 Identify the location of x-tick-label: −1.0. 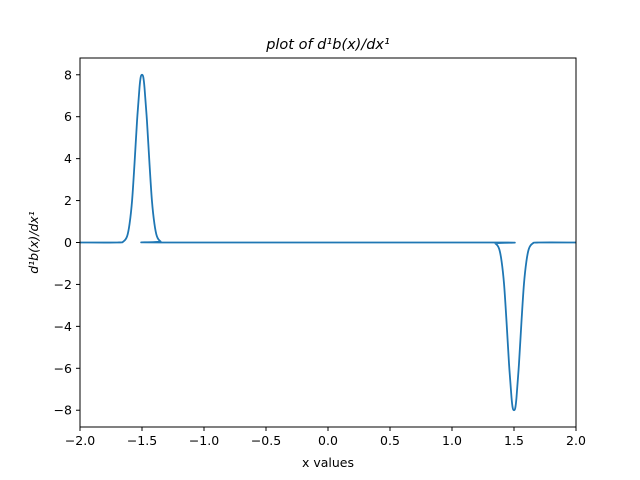
(204, 440).